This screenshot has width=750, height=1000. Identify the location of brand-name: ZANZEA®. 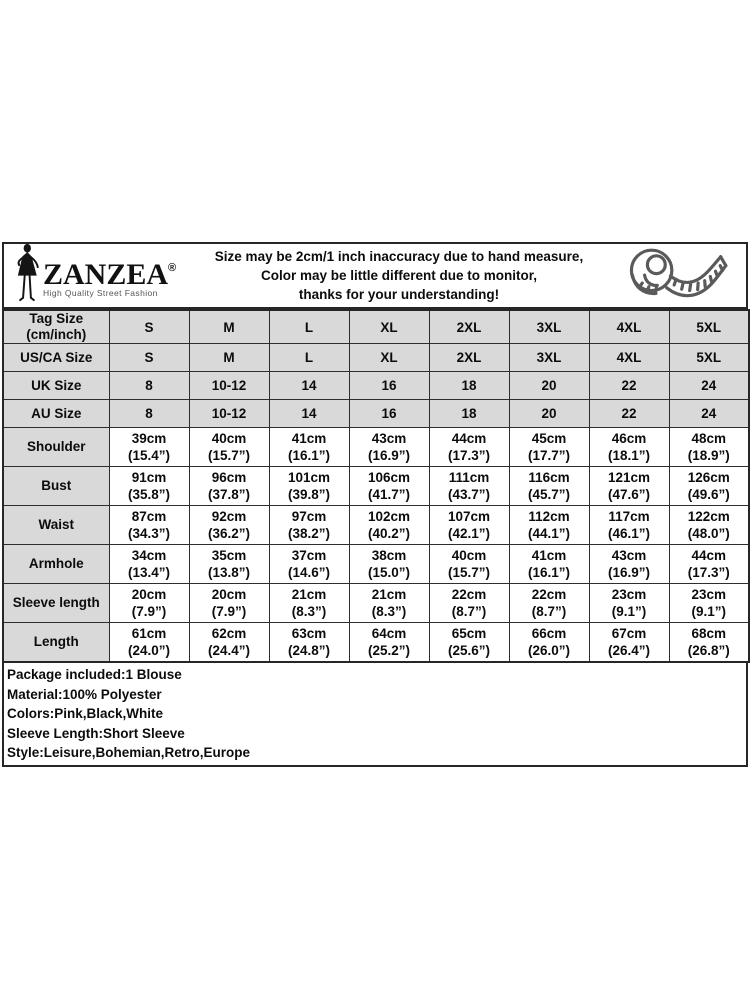
(110, 274).